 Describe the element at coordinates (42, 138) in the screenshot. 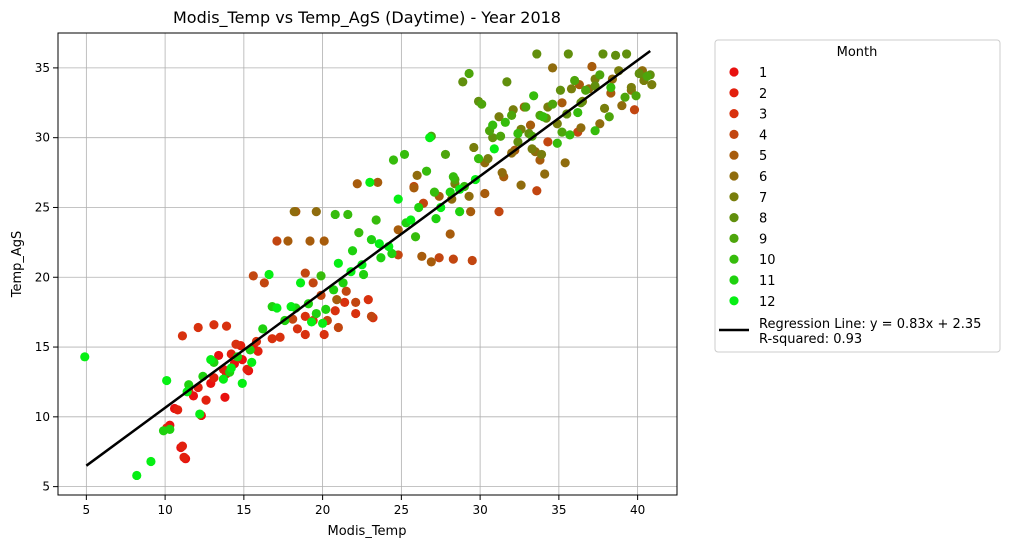

I see `y-tick-label: 30` at that location.